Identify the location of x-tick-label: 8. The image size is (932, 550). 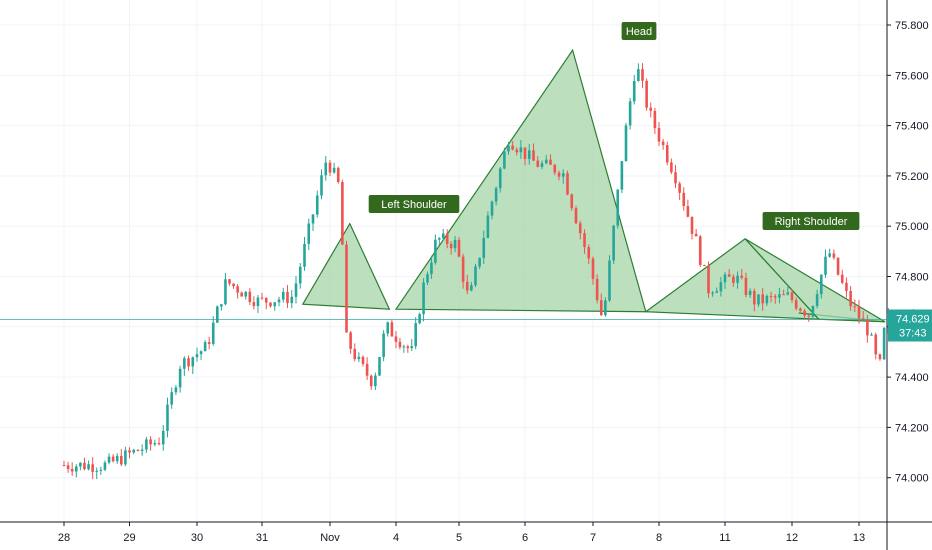
(659, 538).